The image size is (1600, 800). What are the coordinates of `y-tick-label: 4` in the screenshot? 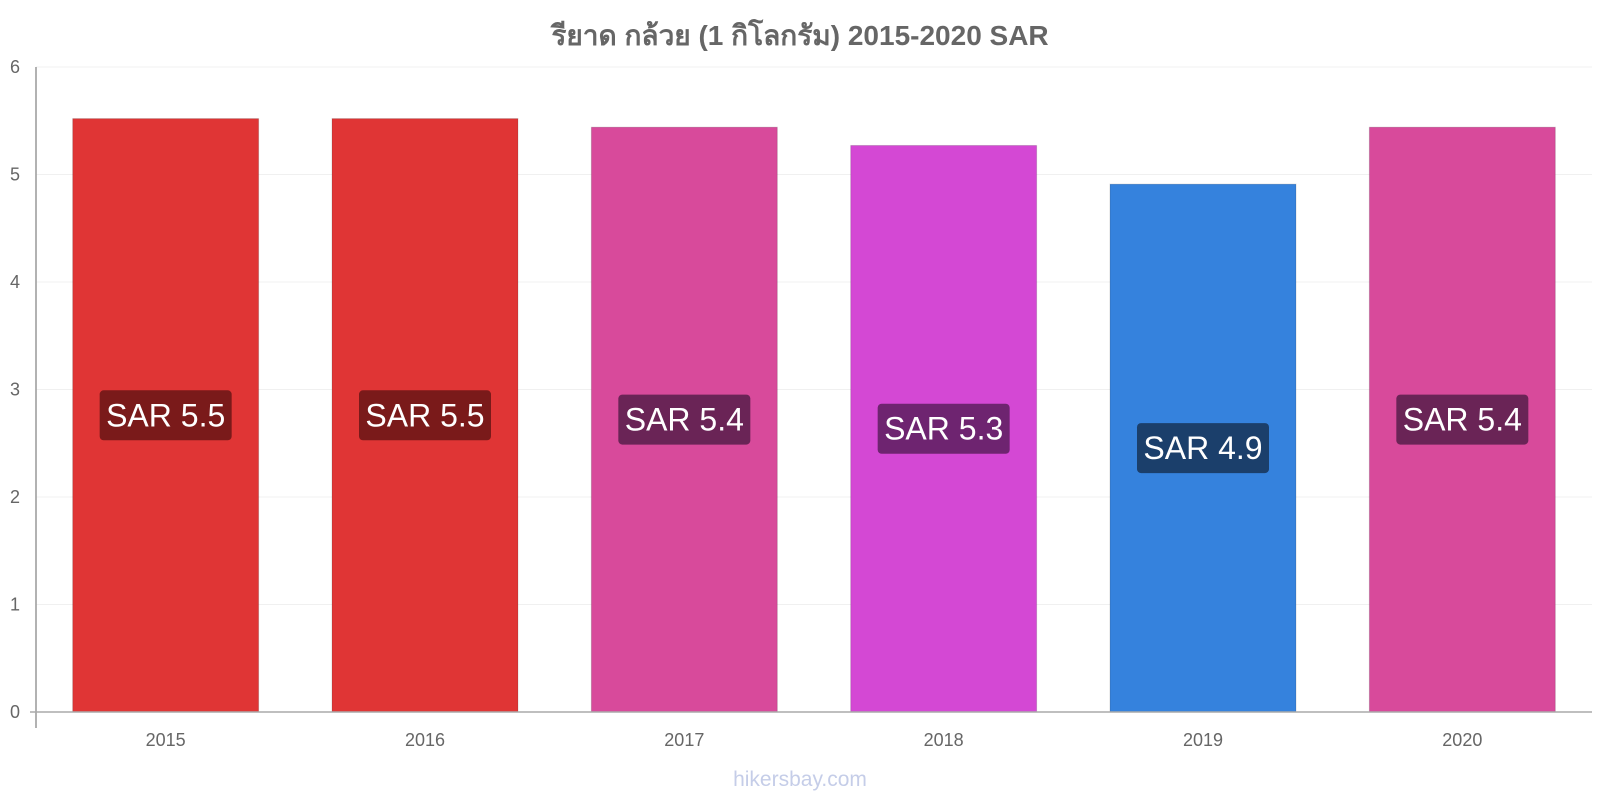 It's located at (15, 282).